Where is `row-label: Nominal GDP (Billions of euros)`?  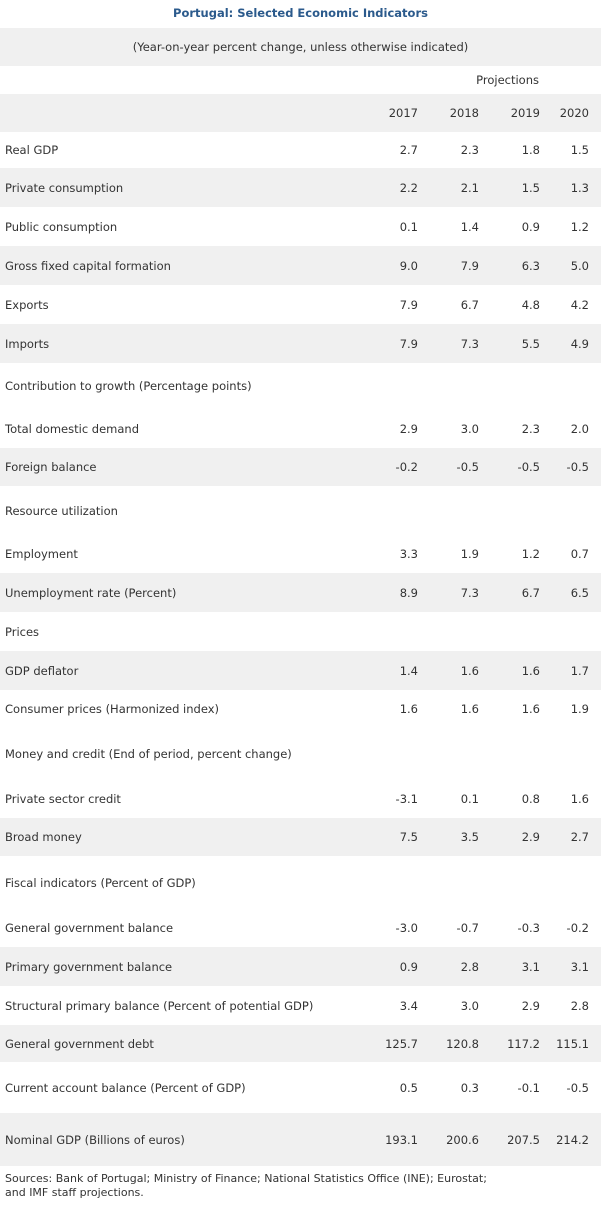
row-label: Nominal GDP (Billions of euros) is located at coordinates (95, 1139).